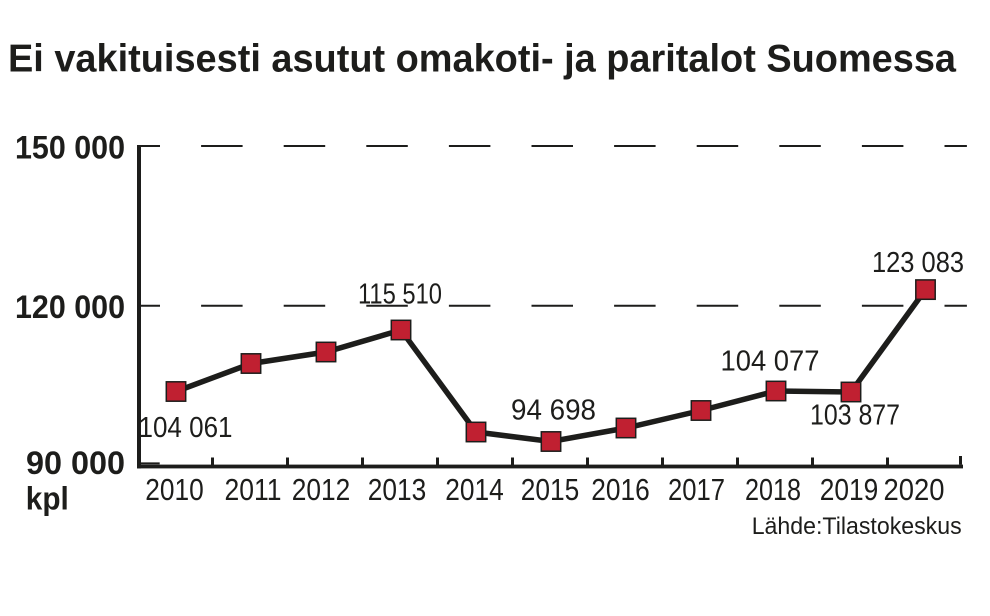 Image resolution: width=990 pixels, height=616 pixels. What do you see at coordinates (253, 490) in the screenshot?
I see `svg-text: 2011` at bounding box center [253, 490].